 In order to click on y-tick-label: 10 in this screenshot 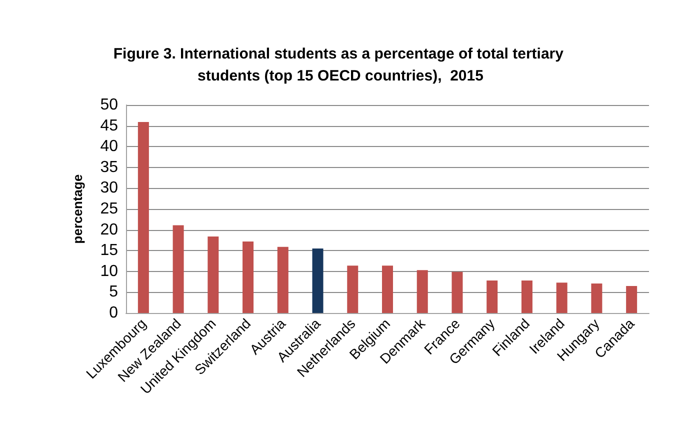, I will do `click(109, 271)`.